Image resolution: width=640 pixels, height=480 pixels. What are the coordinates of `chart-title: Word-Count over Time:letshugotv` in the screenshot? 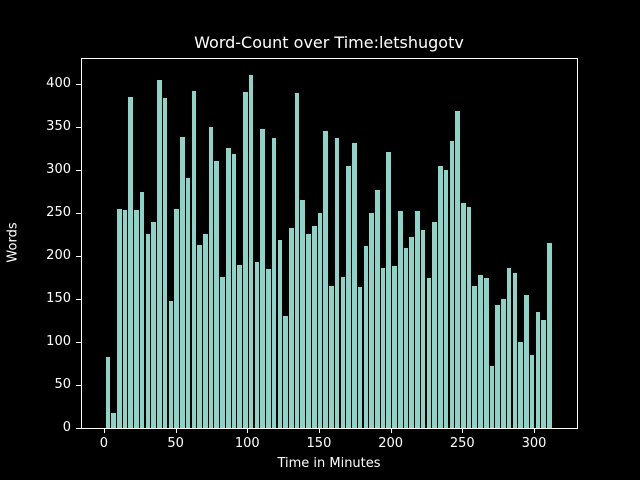 It's located at (329, 42).